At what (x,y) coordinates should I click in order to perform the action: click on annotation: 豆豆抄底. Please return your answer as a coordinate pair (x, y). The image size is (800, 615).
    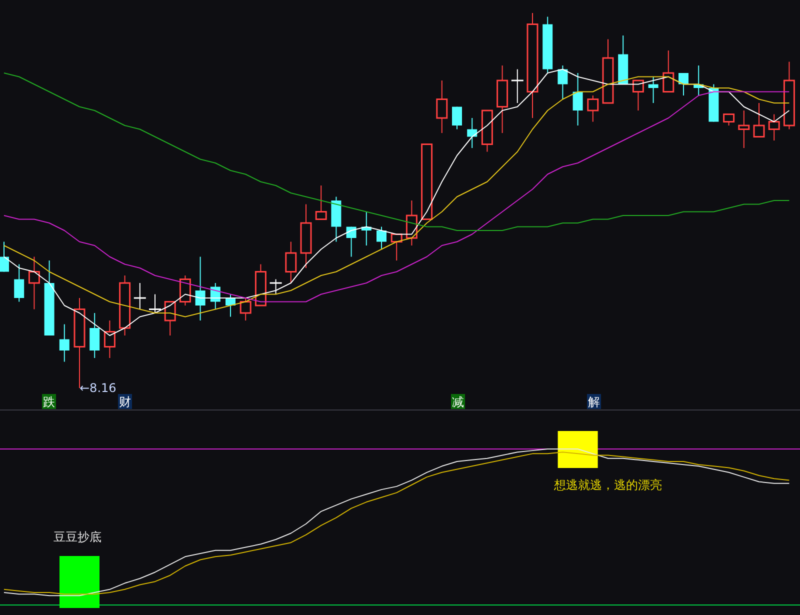
    Looking at the image, I should click on (78, 537).